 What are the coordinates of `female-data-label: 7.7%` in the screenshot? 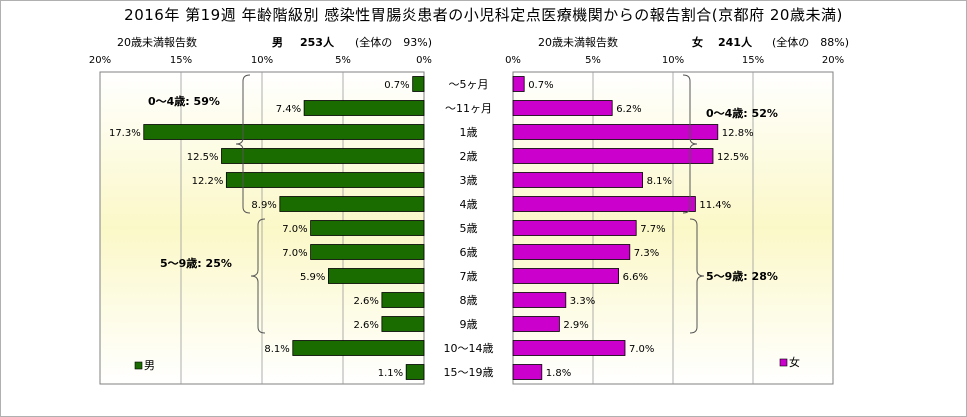 It's located at (652, 229).